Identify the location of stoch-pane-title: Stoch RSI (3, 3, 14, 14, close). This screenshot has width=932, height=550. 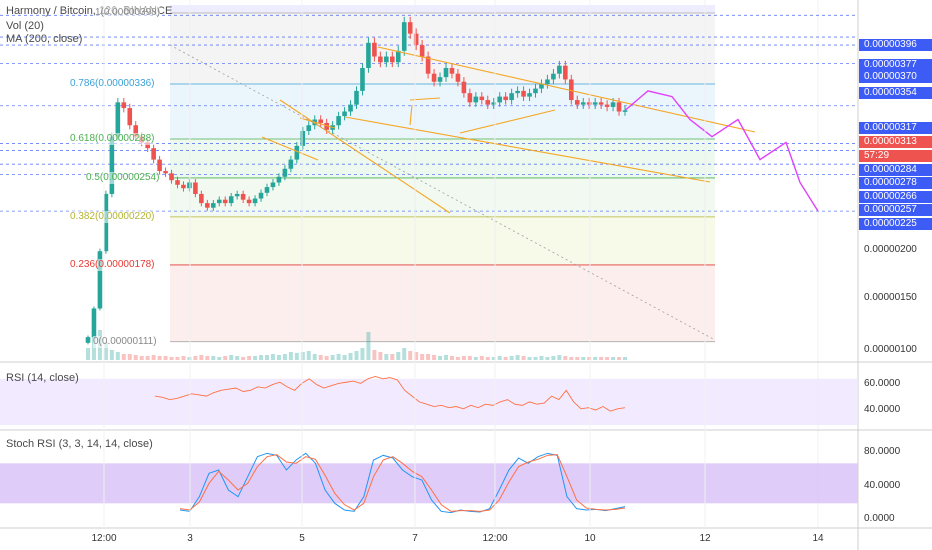
(79, 444).